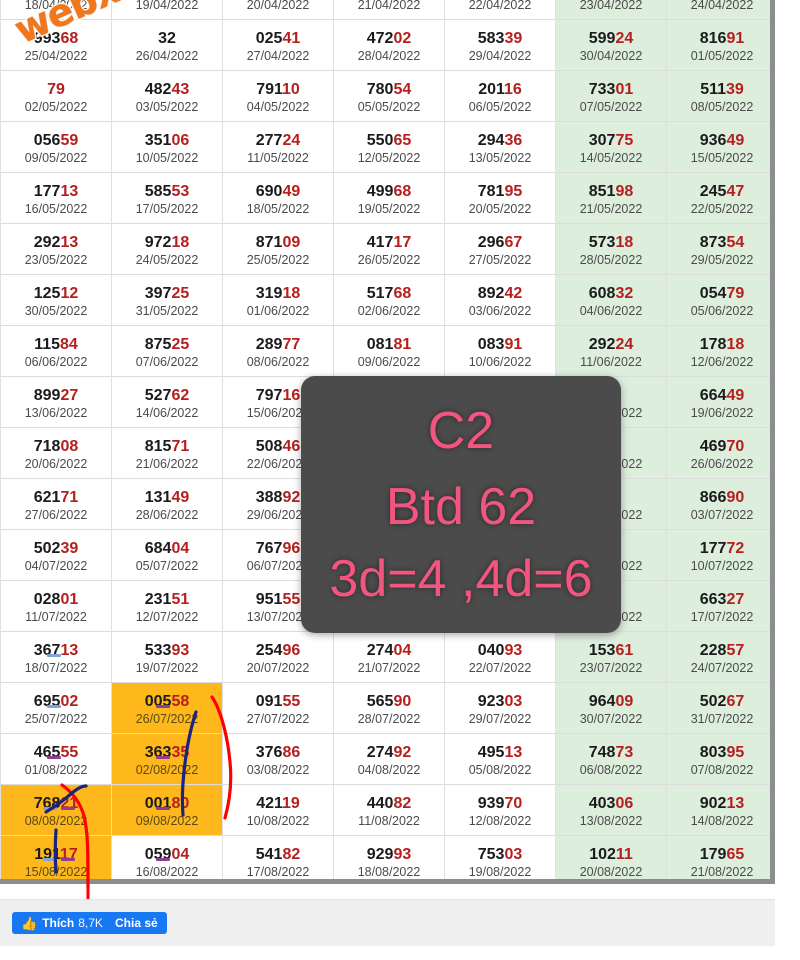  What do you see at coordinates (718, 810) in the screenshot?
I see `result-cell: 90213 14/08/2022` at bounding box center [718, 810].